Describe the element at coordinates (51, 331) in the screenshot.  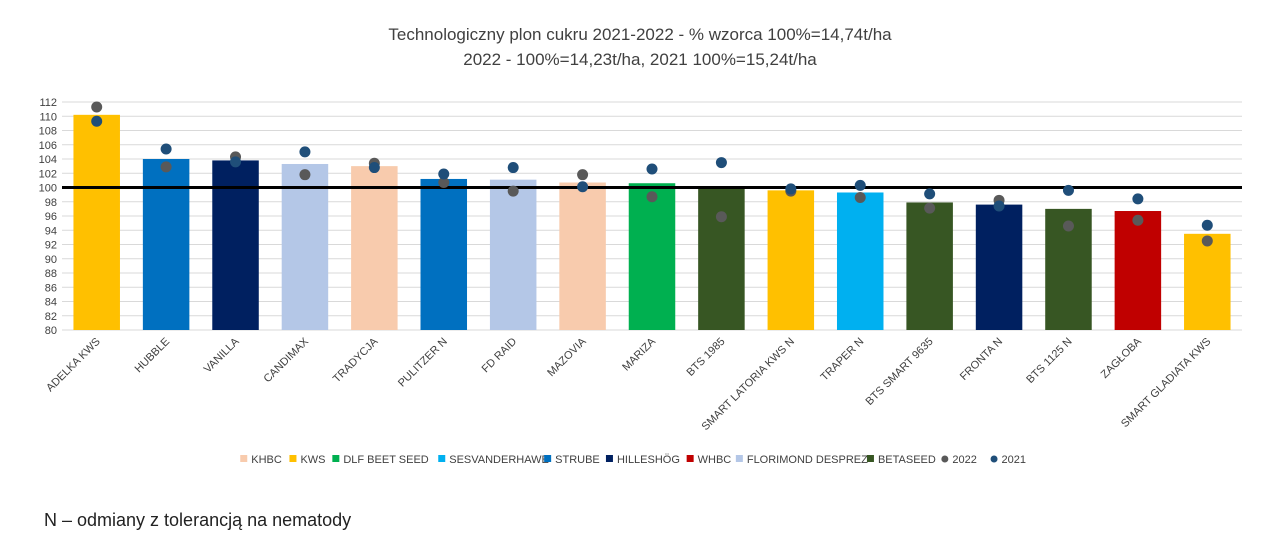
I see `y-tick-label: 80` at that location.